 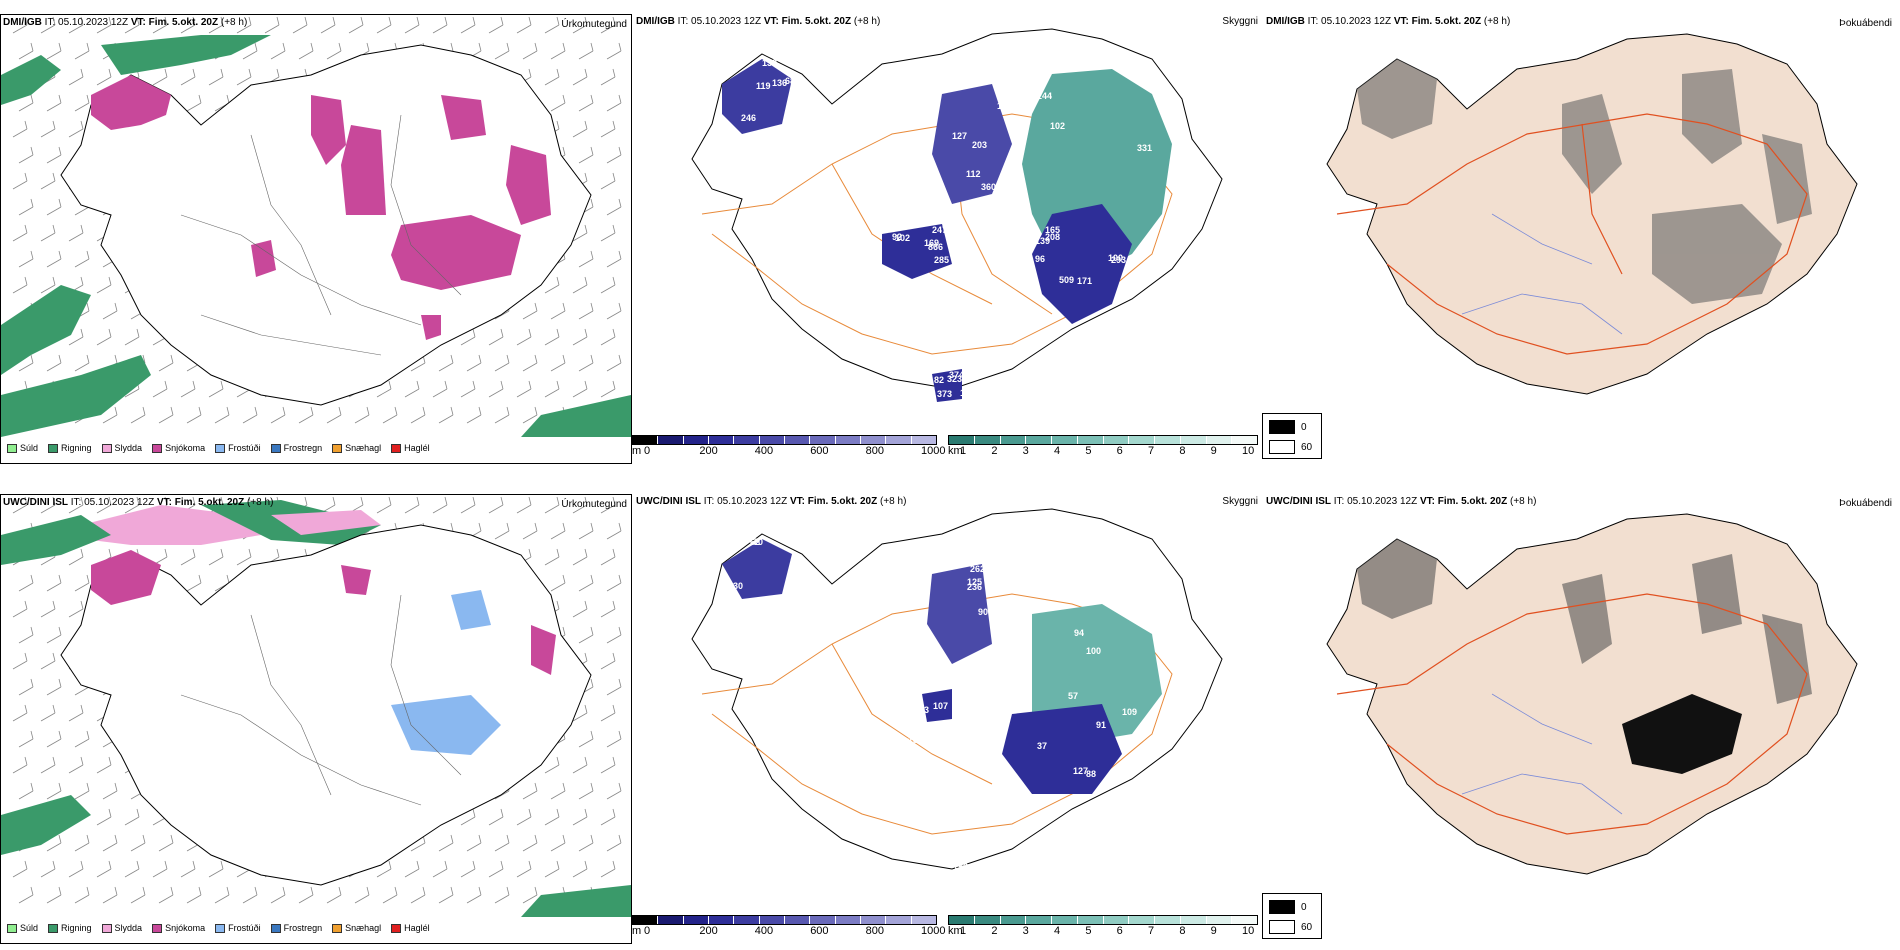 I want to click on ceiling-labels: m 0 200 400 600 800 1000, so click(x=788, y=451).